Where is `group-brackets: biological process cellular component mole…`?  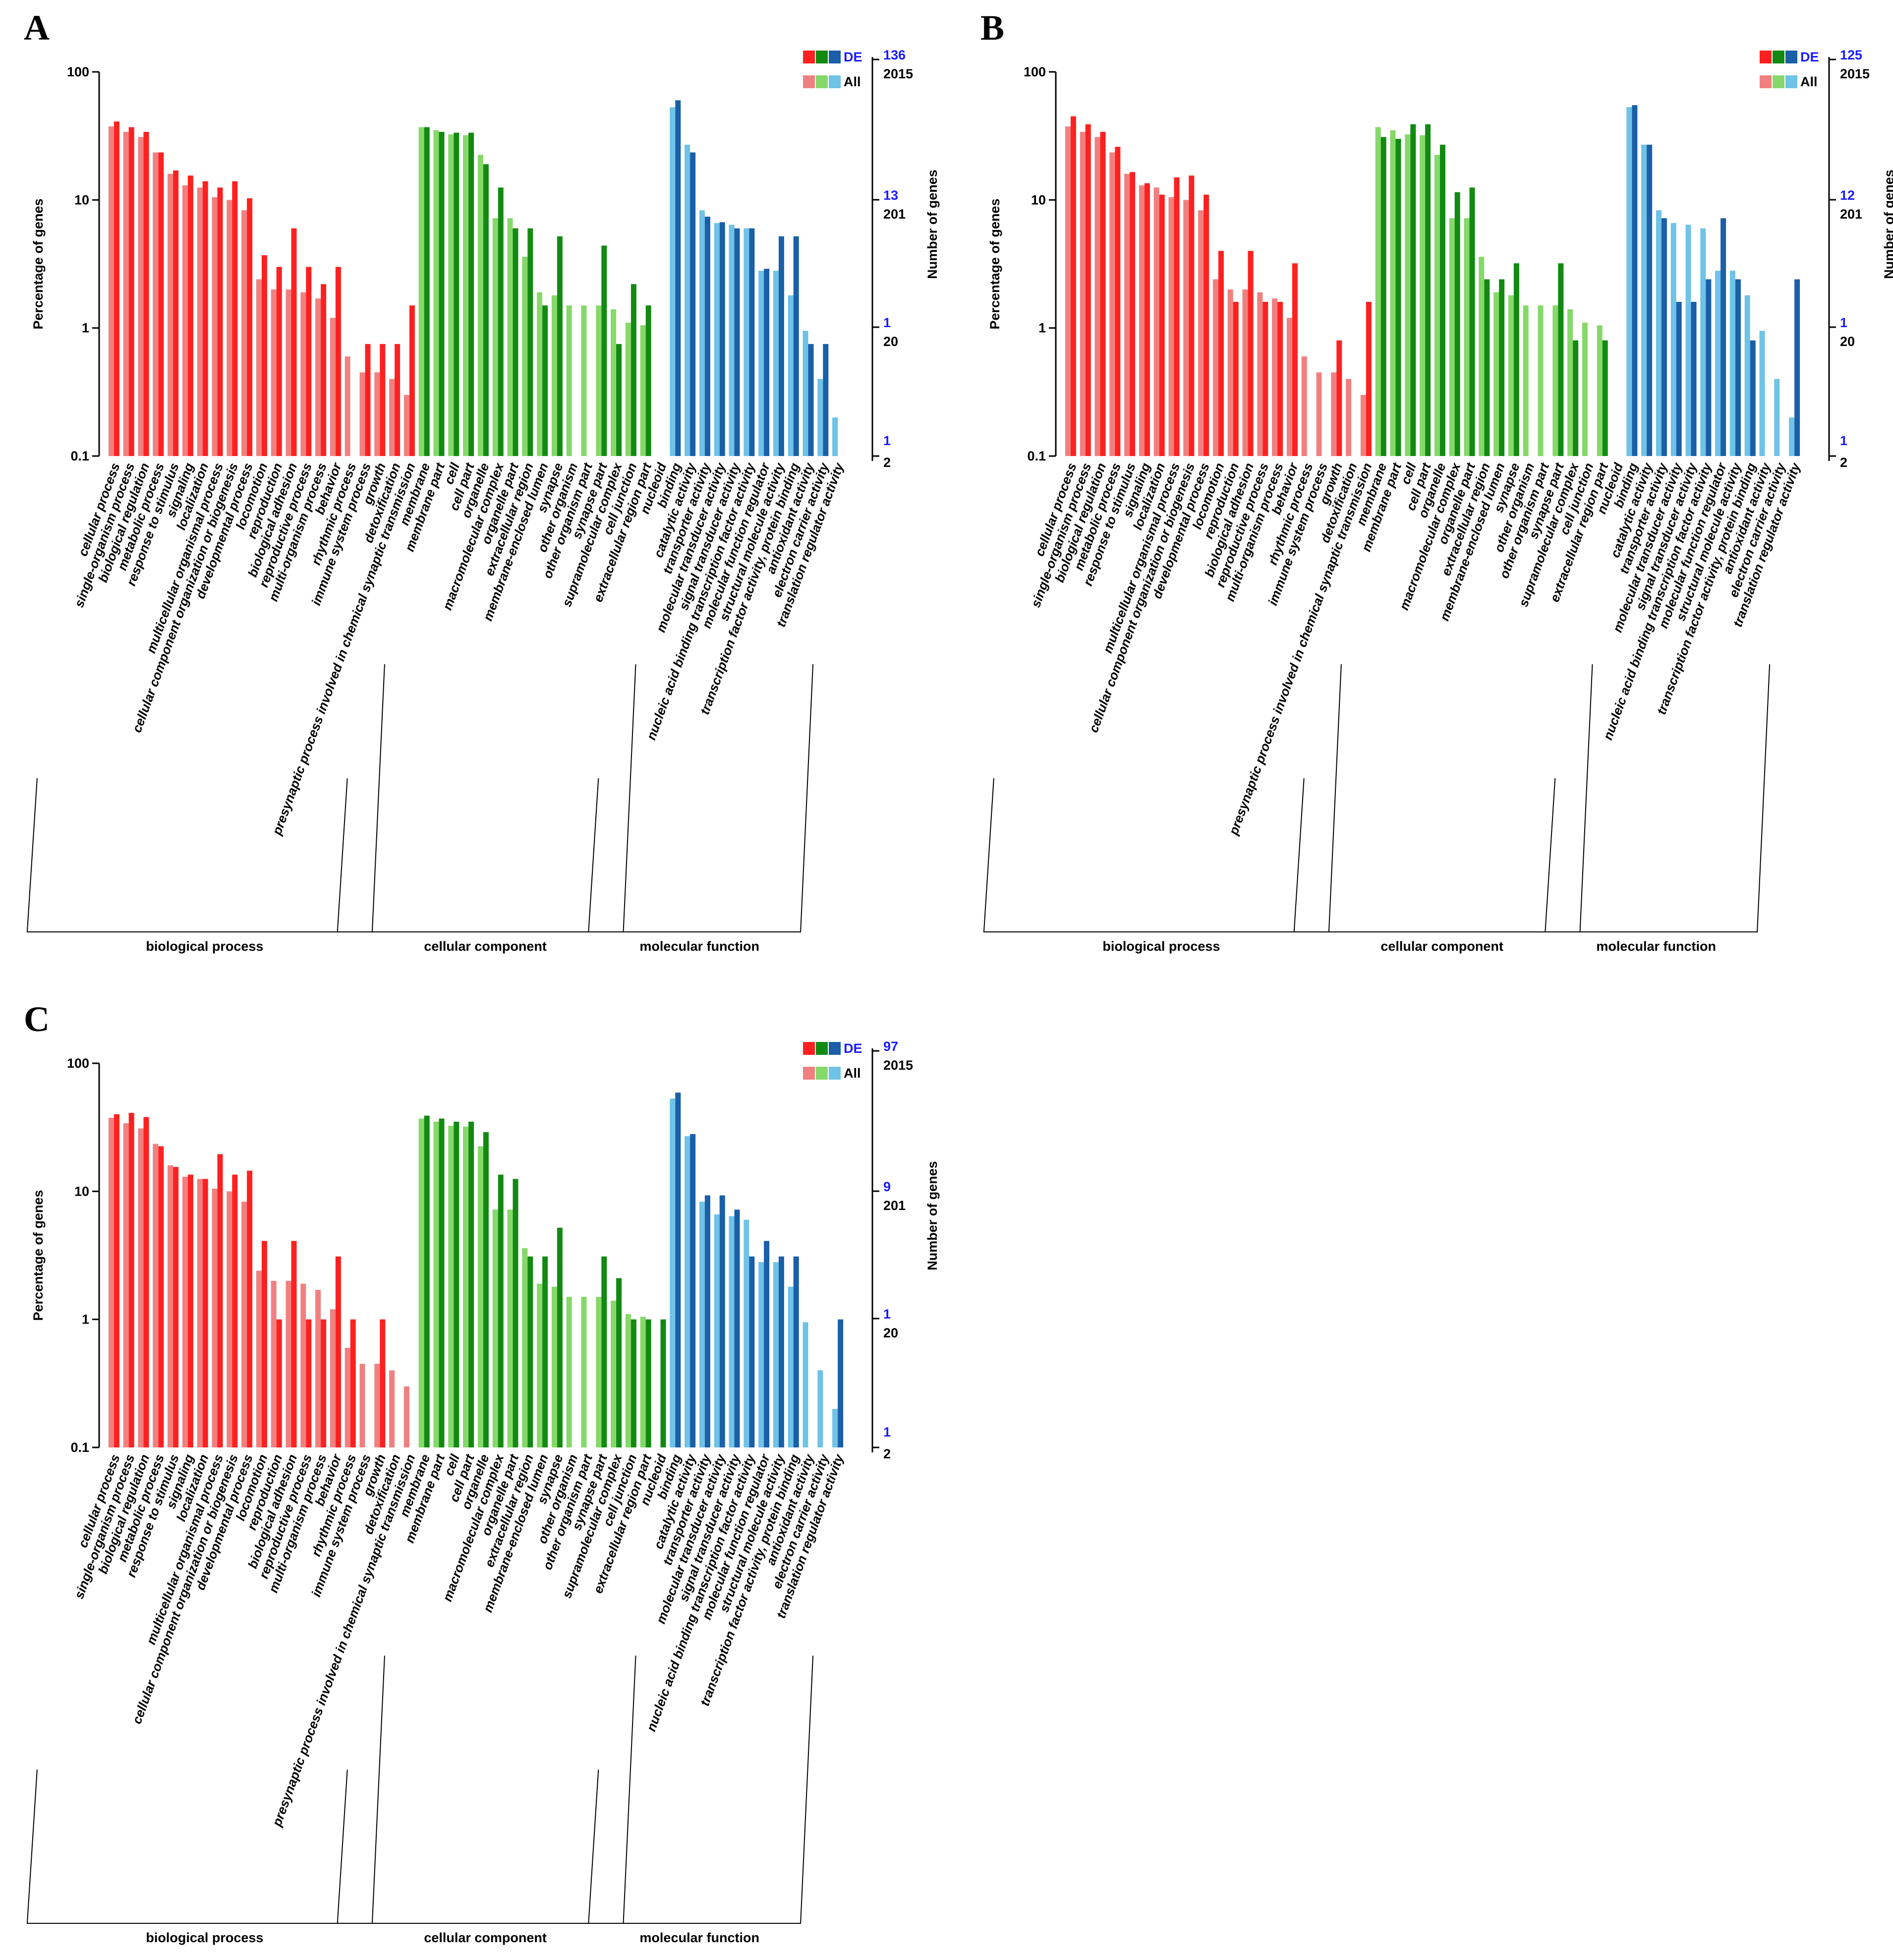 group-brackets: biological process cellular component mole… is located at coordinates (420, 809).